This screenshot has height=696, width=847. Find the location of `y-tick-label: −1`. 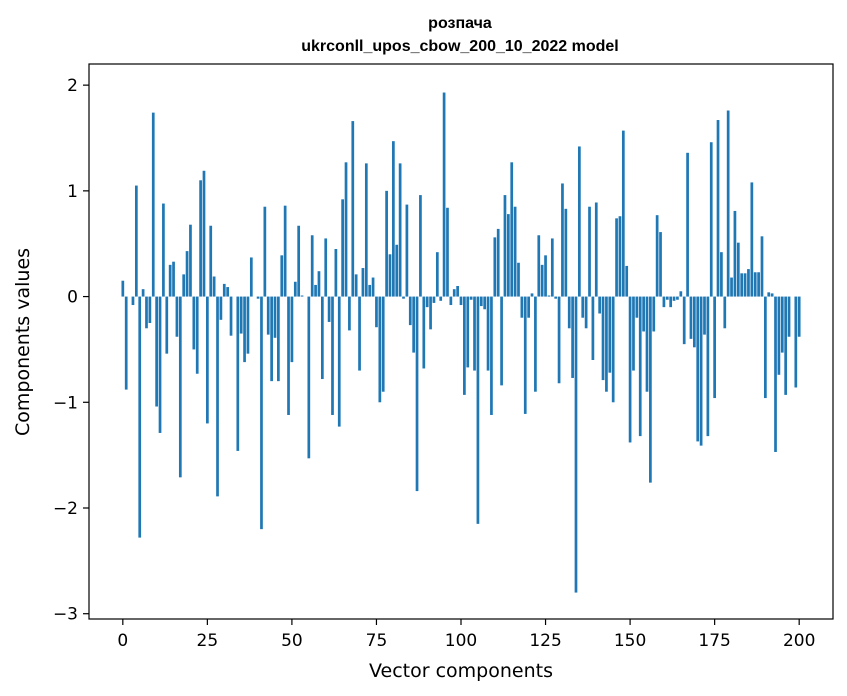

y-tick-label: −1 is located at coordinates (65, 403).